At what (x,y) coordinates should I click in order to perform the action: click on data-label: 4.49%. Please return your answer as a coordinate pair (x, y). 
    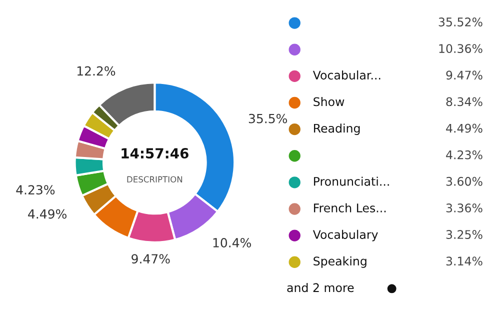
    Looking at the image, I should click on (47, 214).